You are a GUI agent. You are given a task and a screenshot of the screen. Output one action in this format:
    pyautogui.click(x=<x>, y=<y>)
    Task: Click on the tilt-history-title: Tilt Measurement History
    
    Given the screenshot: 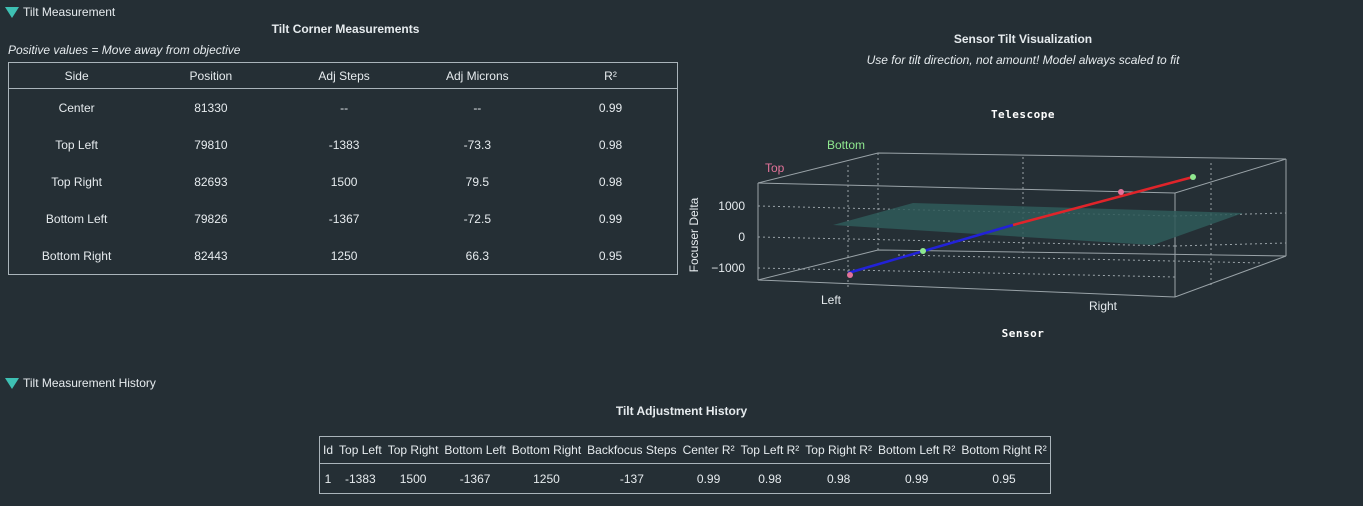 What is the action you would take?
    pyautogui.click(x=89, y=383)
    